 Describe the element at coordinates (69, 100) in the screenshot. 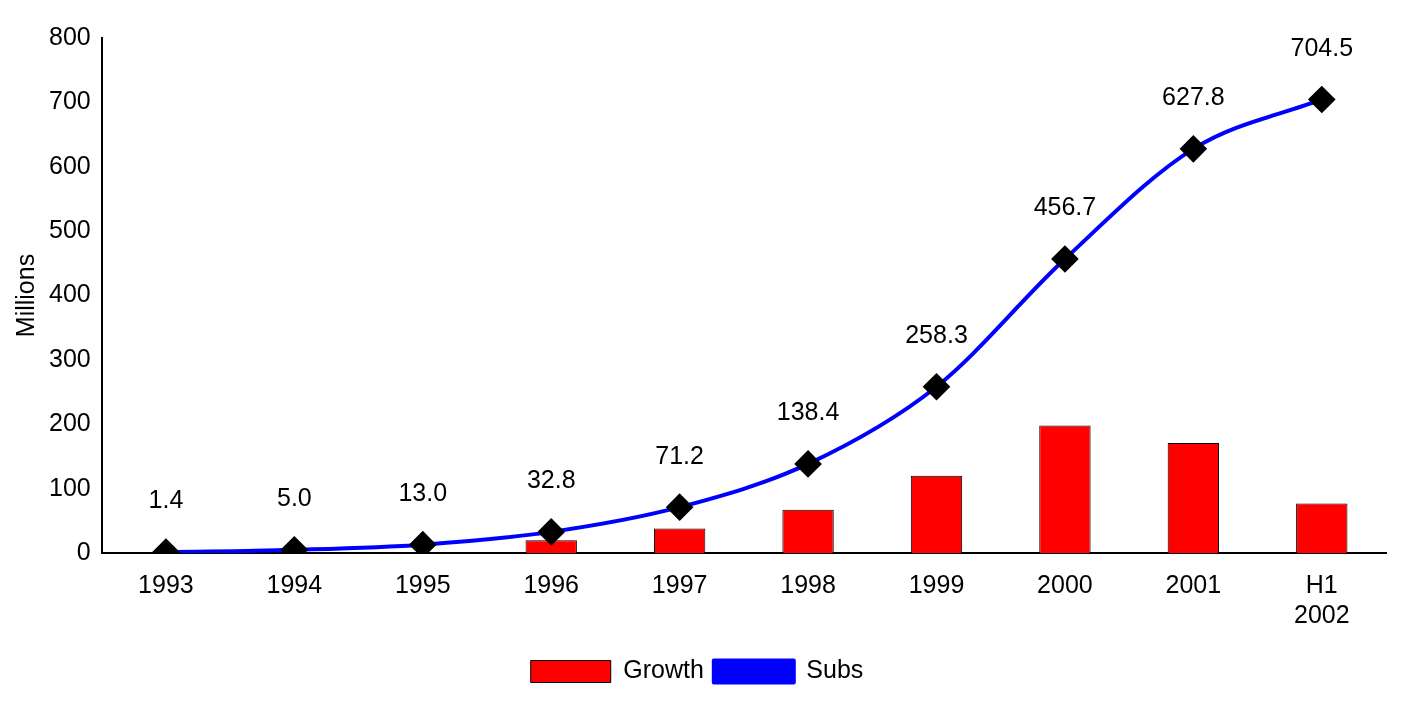

I see `y-tick-label: 700` at that location.